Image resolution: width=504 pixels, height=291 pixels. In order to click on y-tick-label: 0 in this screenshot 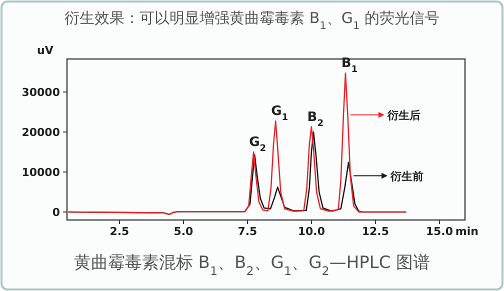, I will do `click(56, 212)`.